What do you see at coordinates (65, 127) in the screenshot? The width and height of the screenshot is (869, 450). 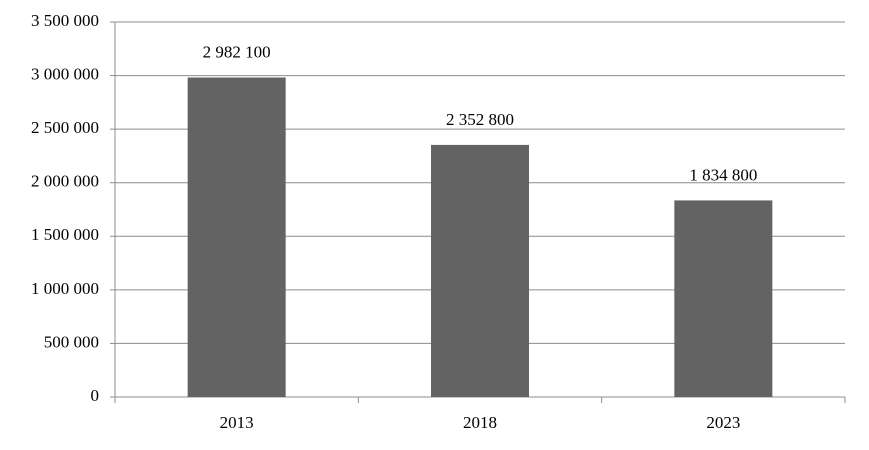 I see `y-tick-label: 2 500 000` at bounding box center [65, 127].